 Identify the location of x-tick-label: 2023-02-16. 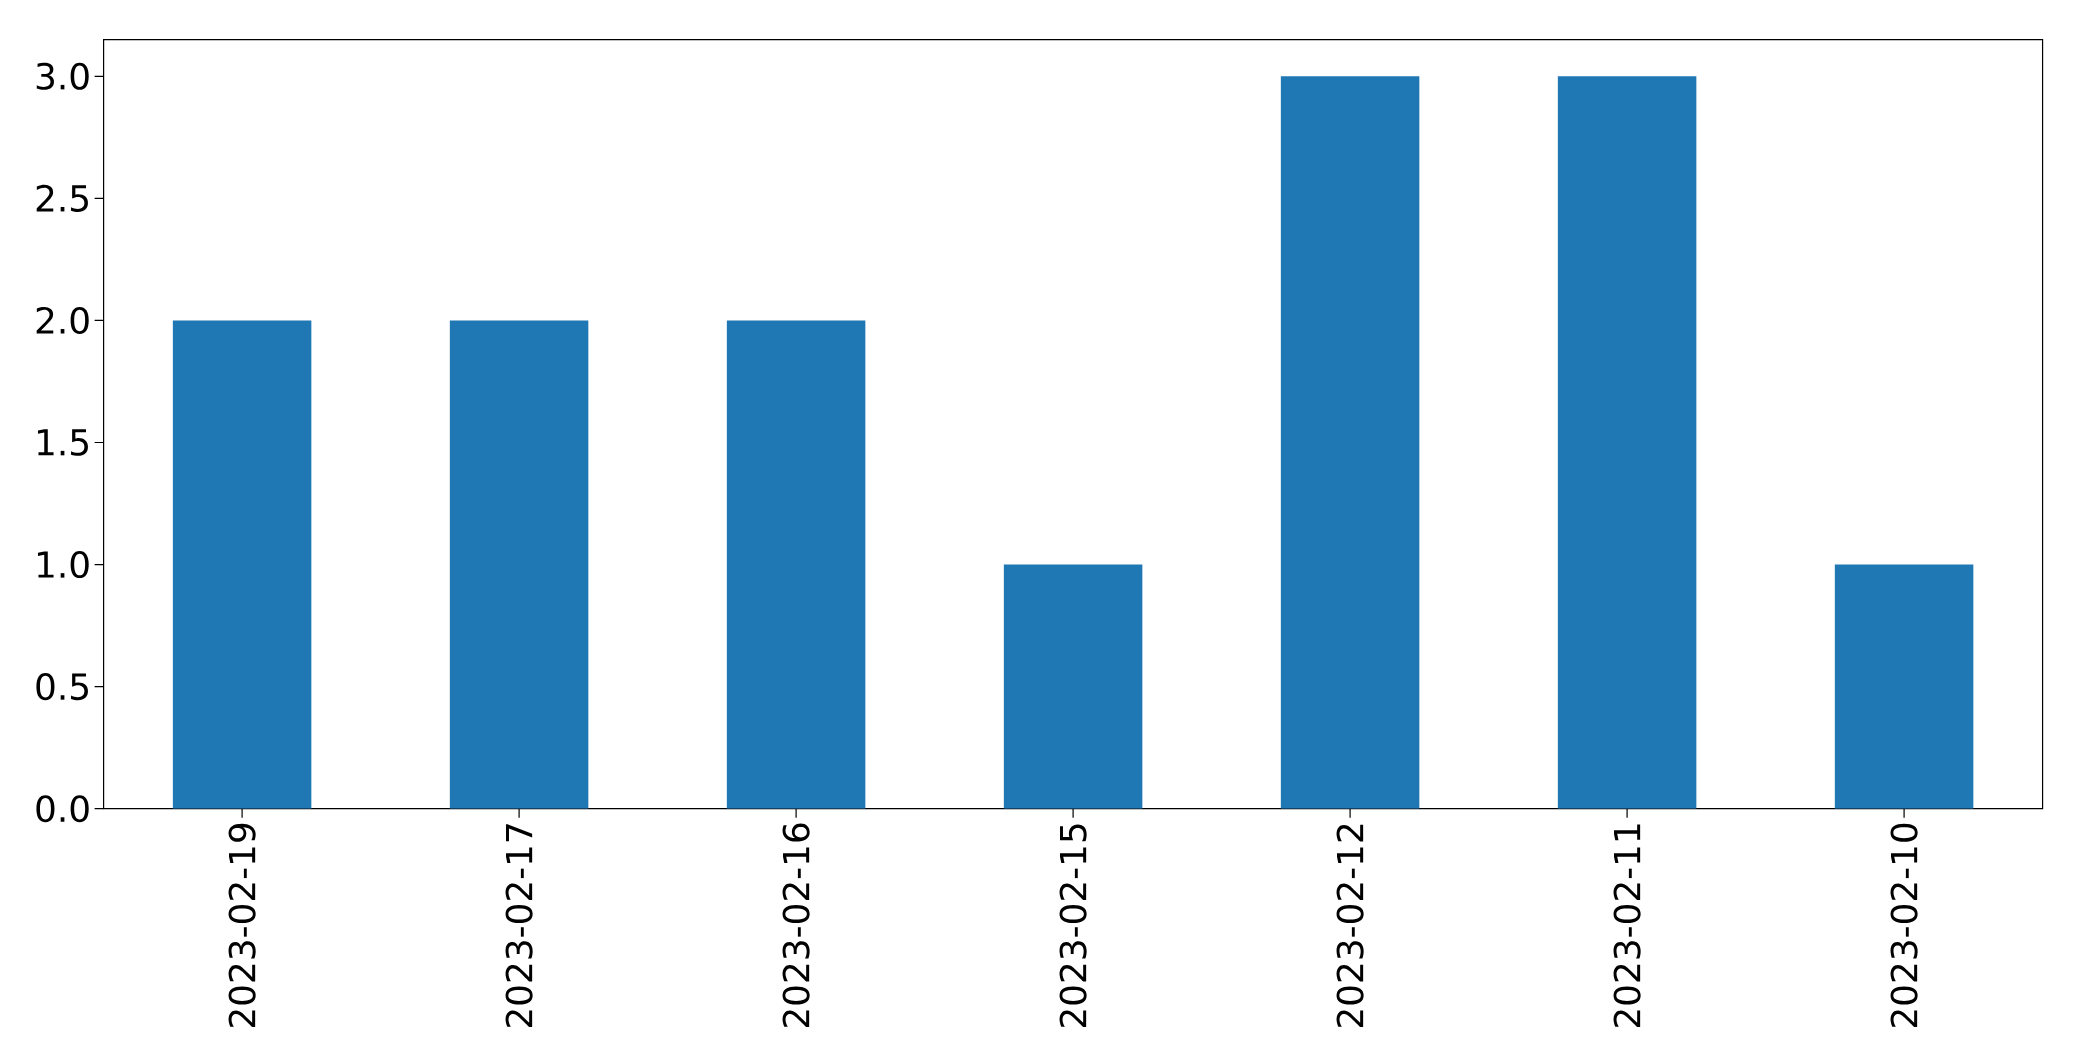
(796, 925).